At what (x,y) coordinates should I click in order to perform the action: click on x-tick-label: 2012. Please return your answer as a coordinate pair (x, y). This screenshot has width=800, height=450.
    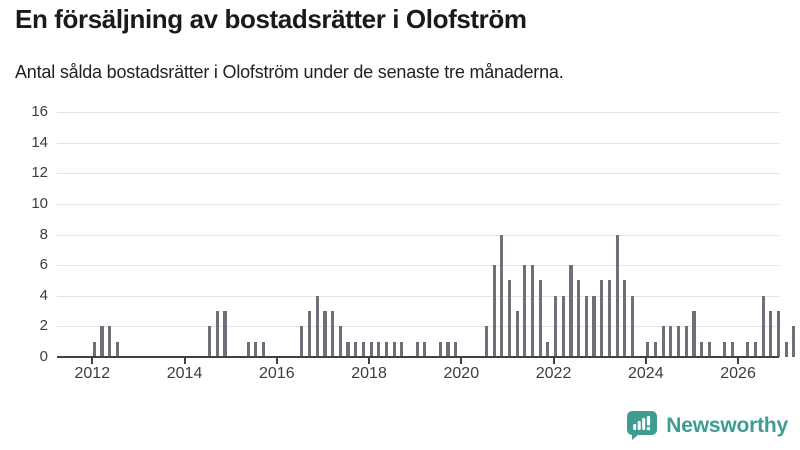
    Looking at the image, I should click on (92, 373).